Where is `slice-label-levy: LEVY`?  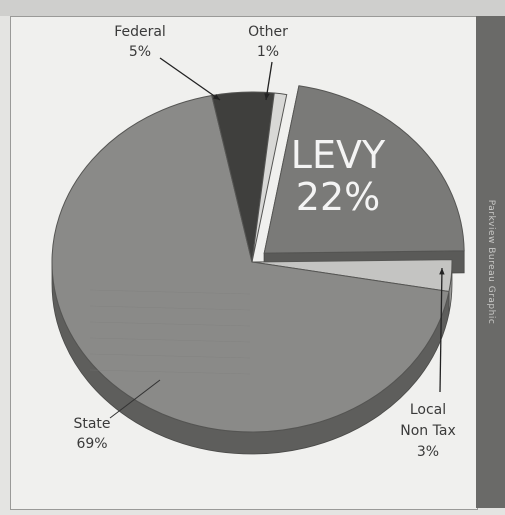
slice-label-levy: LEVY is located at coordinates (338, 155).